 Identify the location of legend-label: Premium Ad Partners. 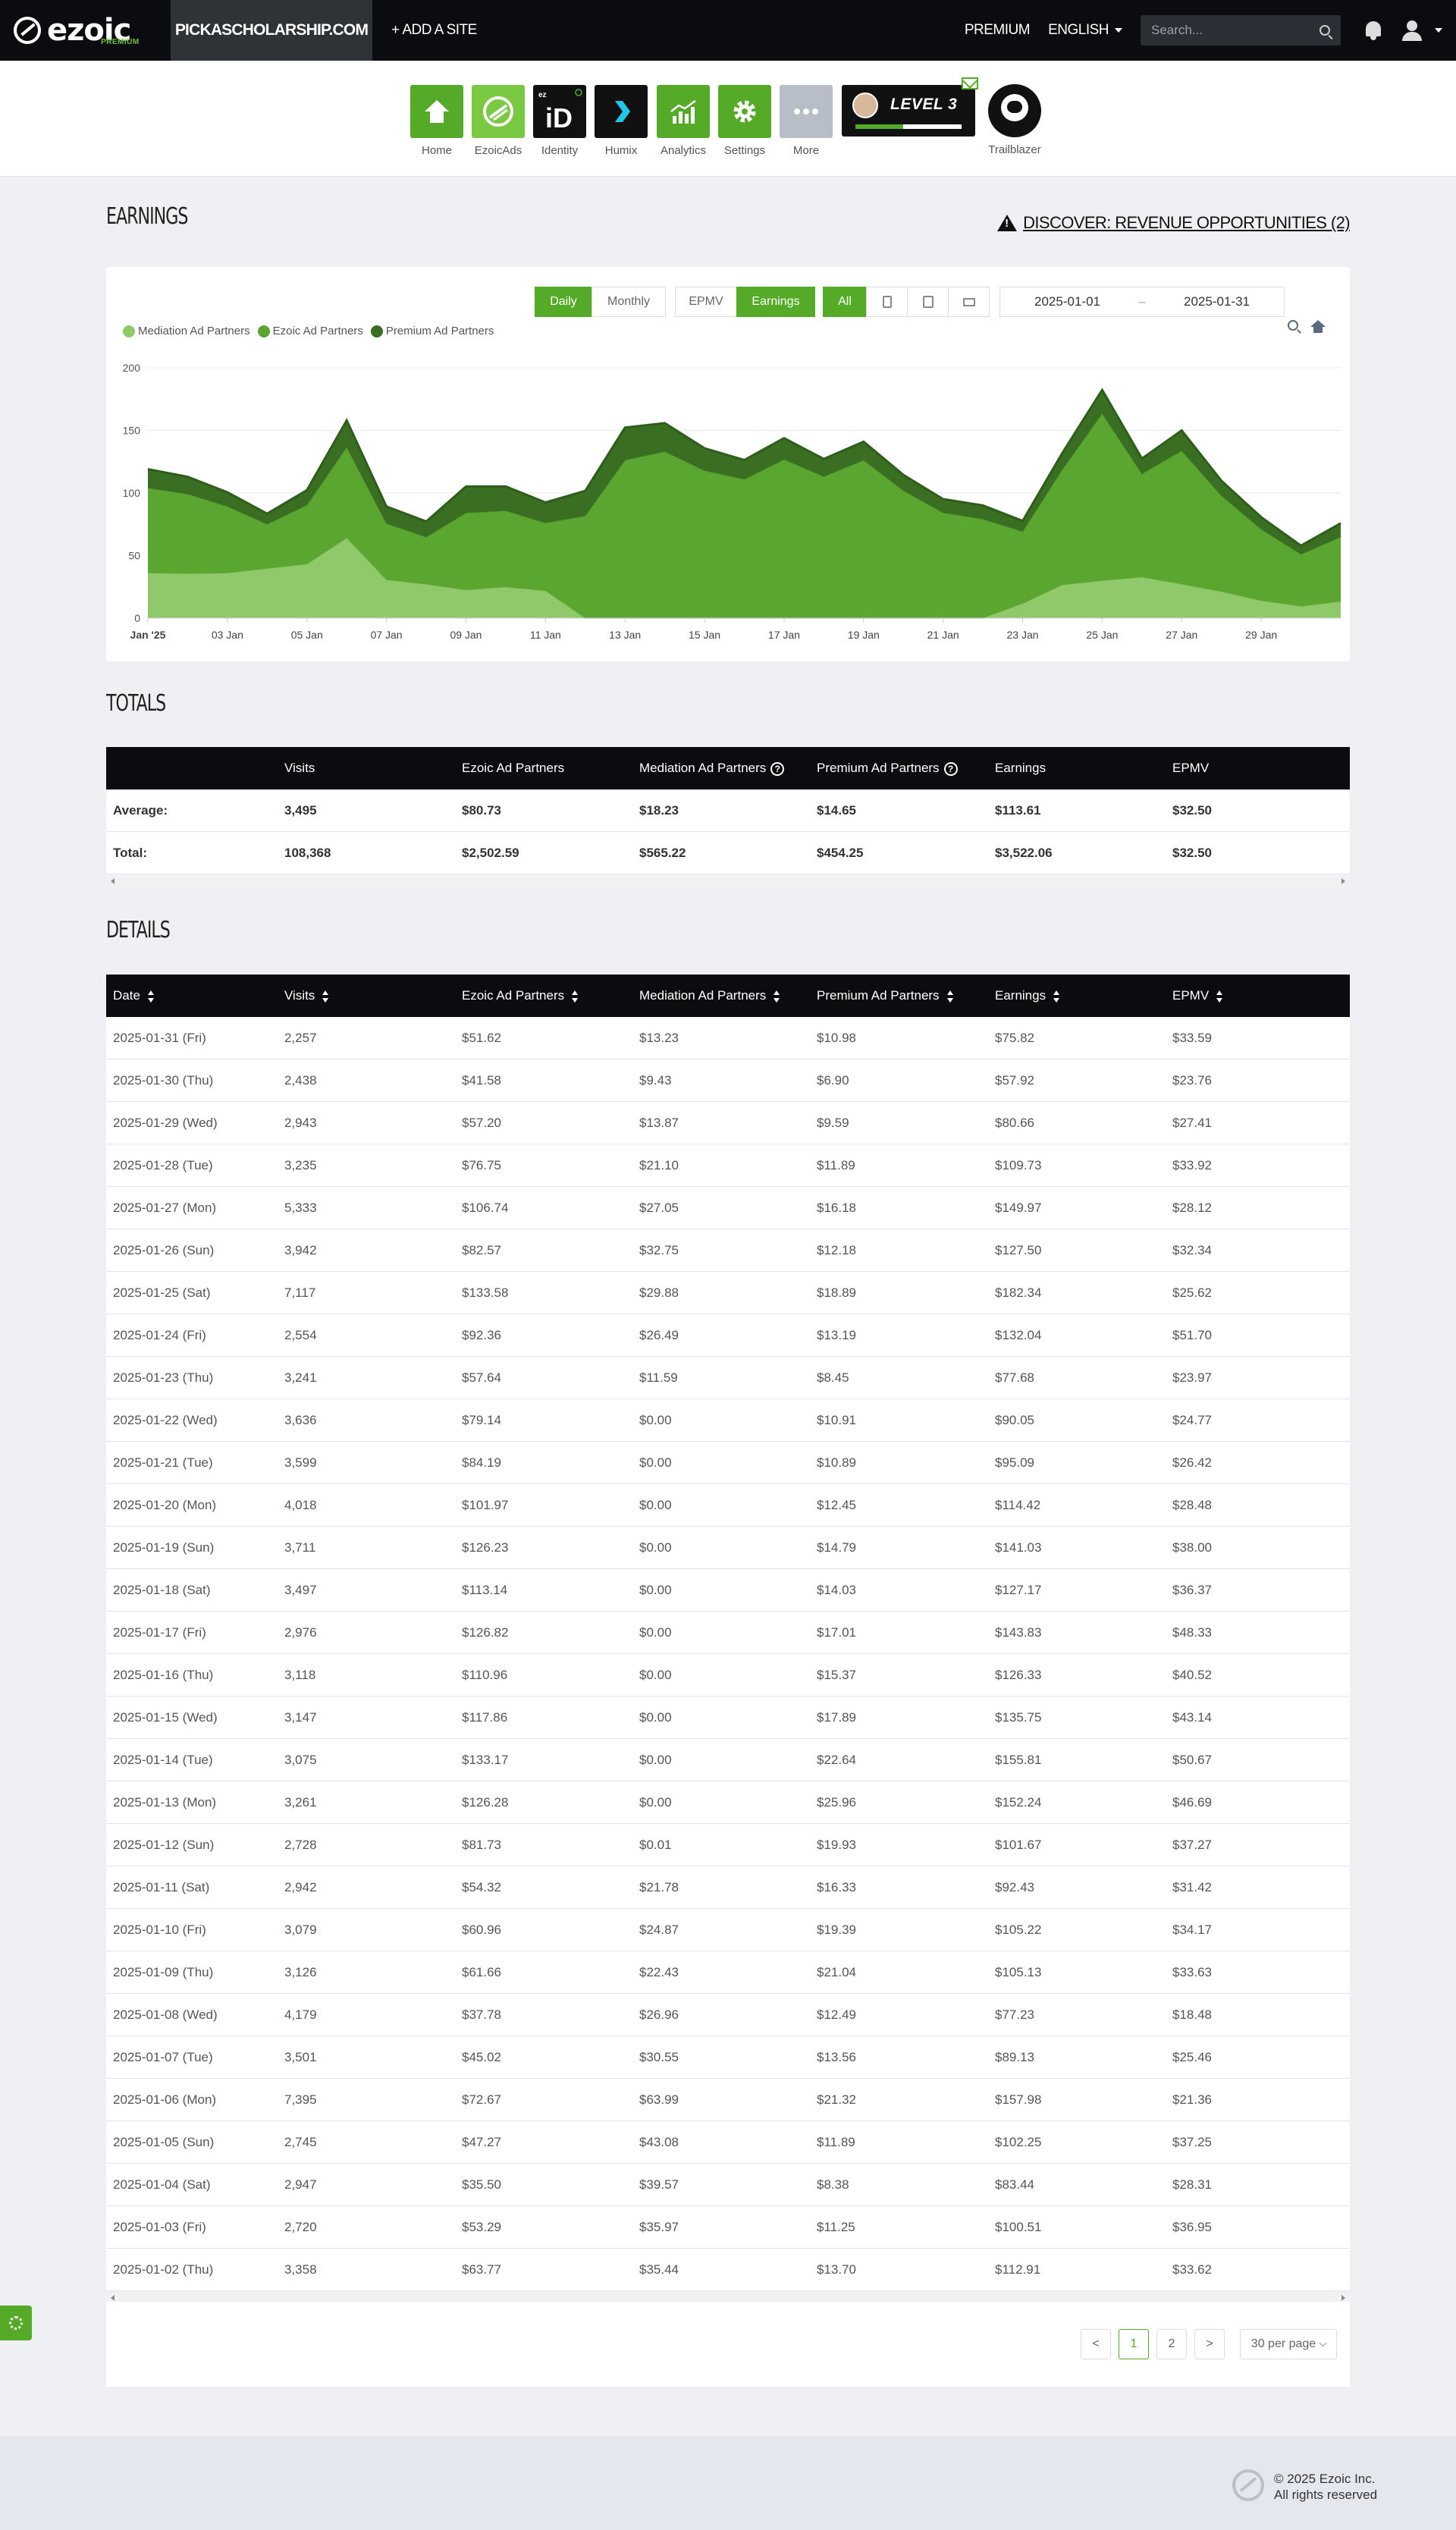
(439, 331).